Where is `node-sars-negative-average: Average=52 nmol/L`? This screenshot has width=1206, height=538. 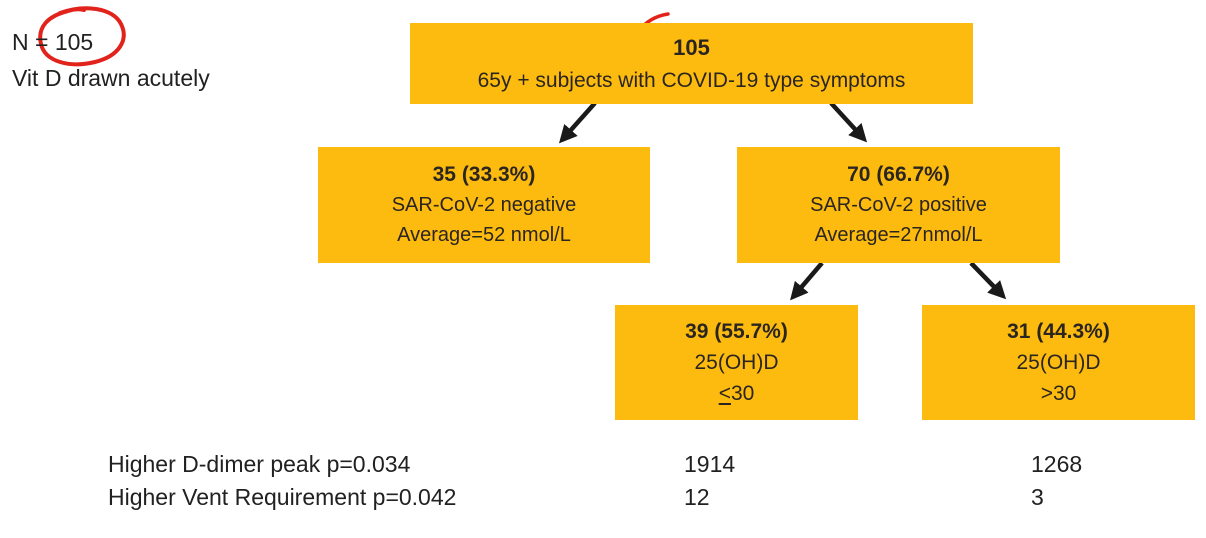 node-sars-negative-average: Average=52 nmol/L is located at coordinates (484, 235).